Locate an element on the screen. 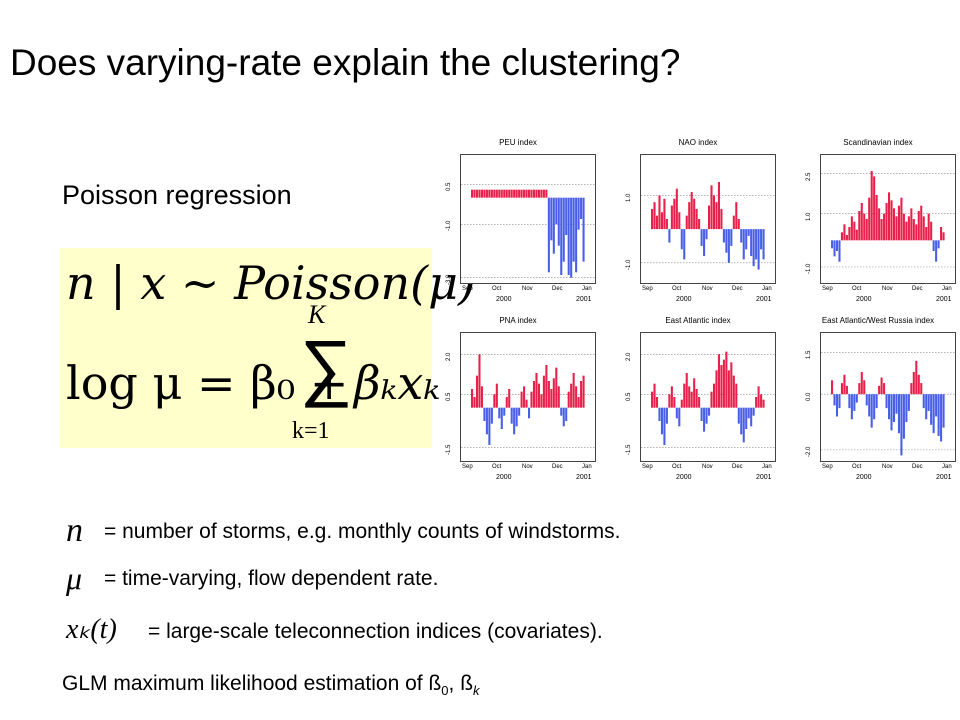 This screenshot has width=960, height=720. x-tick-label: Jan is located at coordinates (767, 467).